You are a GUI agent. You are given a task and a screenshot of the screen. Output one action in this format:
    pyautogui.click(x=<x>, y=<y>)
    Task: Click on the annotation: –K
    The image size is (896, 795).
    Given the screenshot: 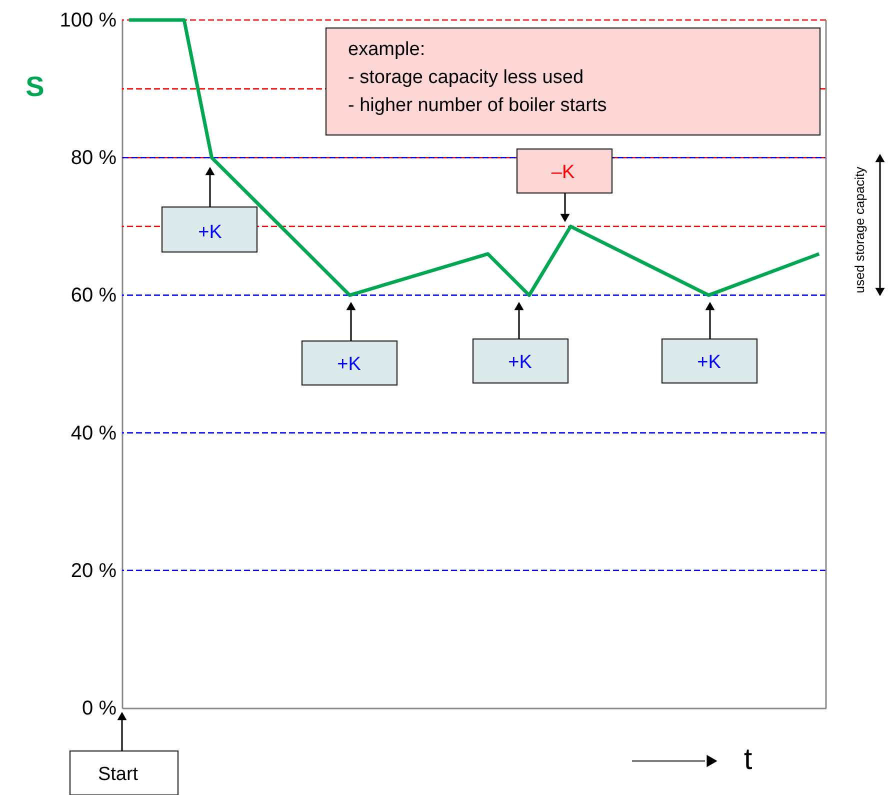 What is the action you would take?
    pyautogui.click(x=563, y=172)
    